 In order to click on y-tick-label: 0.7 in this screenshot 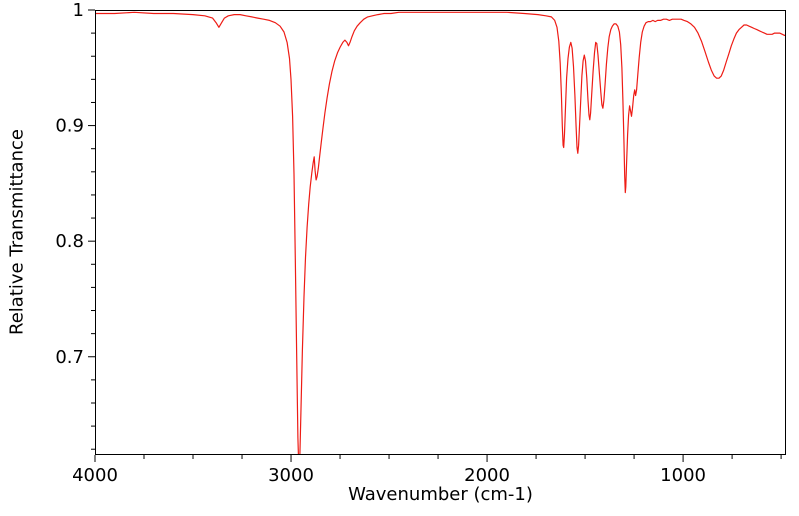, I will do `click(69, 357)`.